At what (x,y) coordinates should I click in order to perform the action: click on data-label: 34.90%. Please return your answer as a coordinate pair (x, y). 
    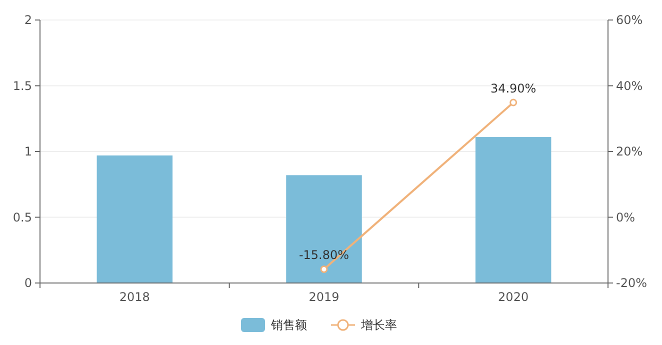
    Looking at the image, I should click on (513, 89).